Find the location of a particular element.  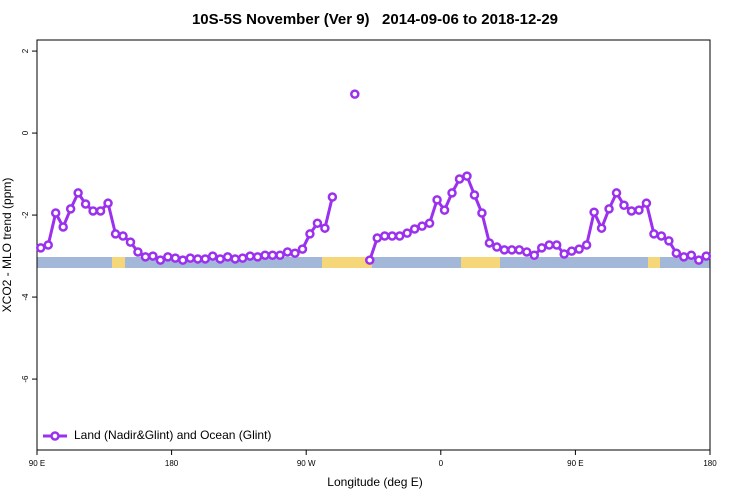

y-tick-label: 2 is located at coordinates (25, 50).